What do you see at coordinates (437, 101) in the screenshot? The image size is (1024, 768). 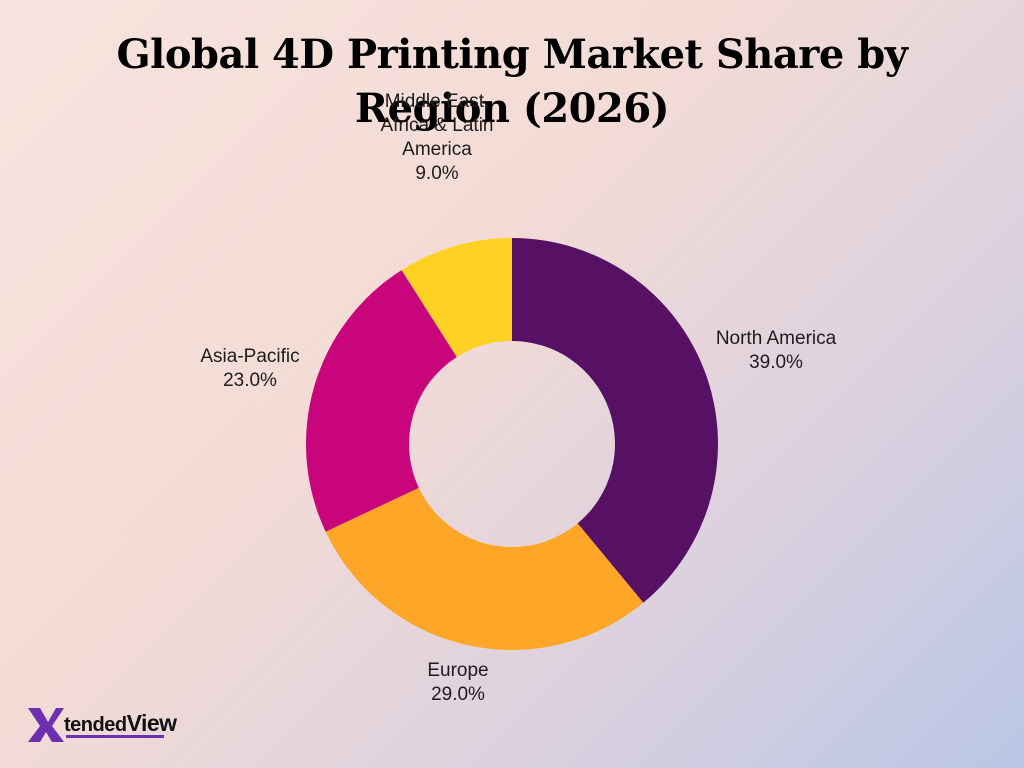 I see `slice-category-label: Middle East,` at bounding box center [437, 101].